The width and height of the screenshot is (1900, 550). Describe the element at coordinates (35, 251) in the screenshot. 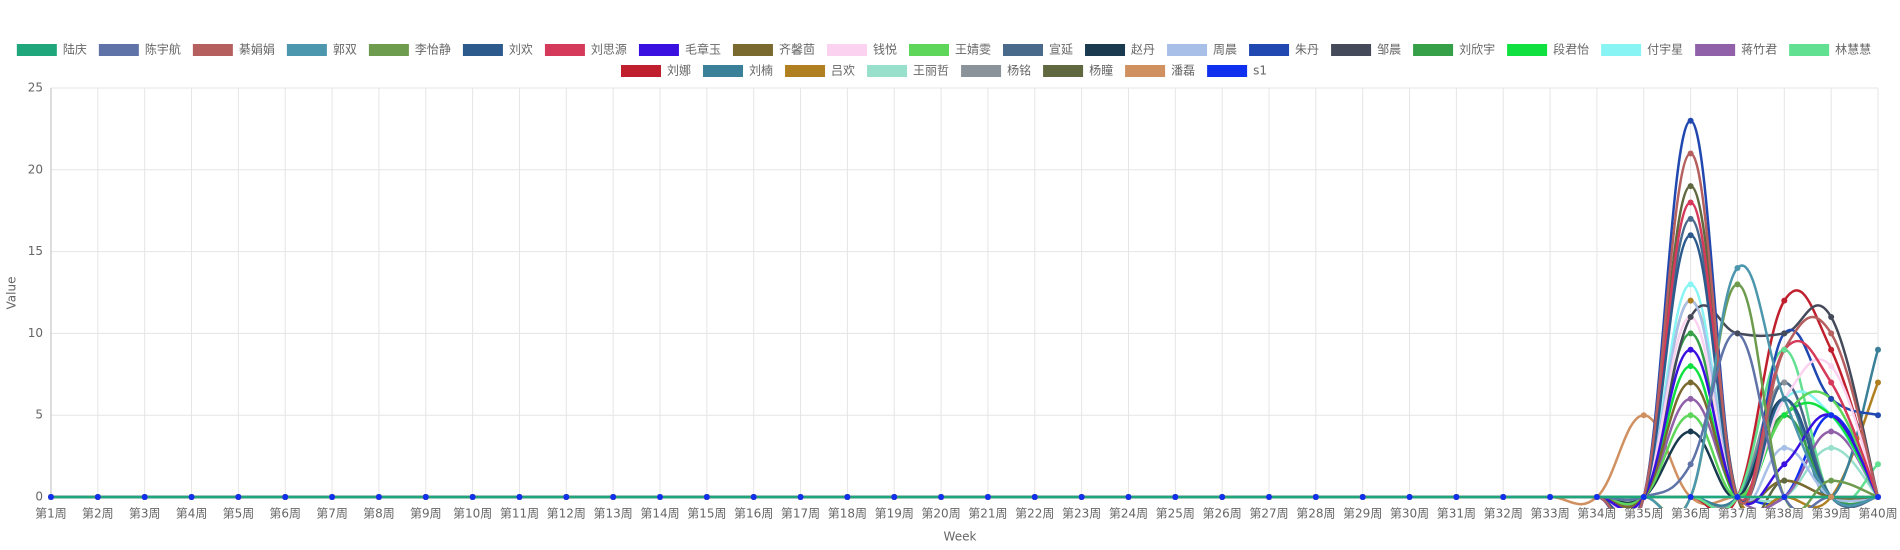

I see `y-tick-label: 15` at that location.